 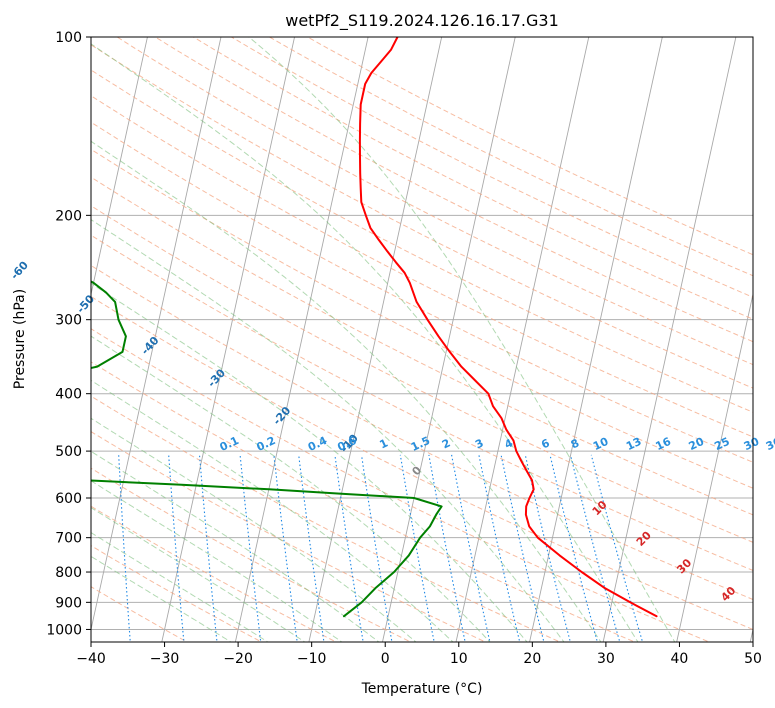 I want to click on x-axis-label: Temperature (°C), so click(x=422, y=689).